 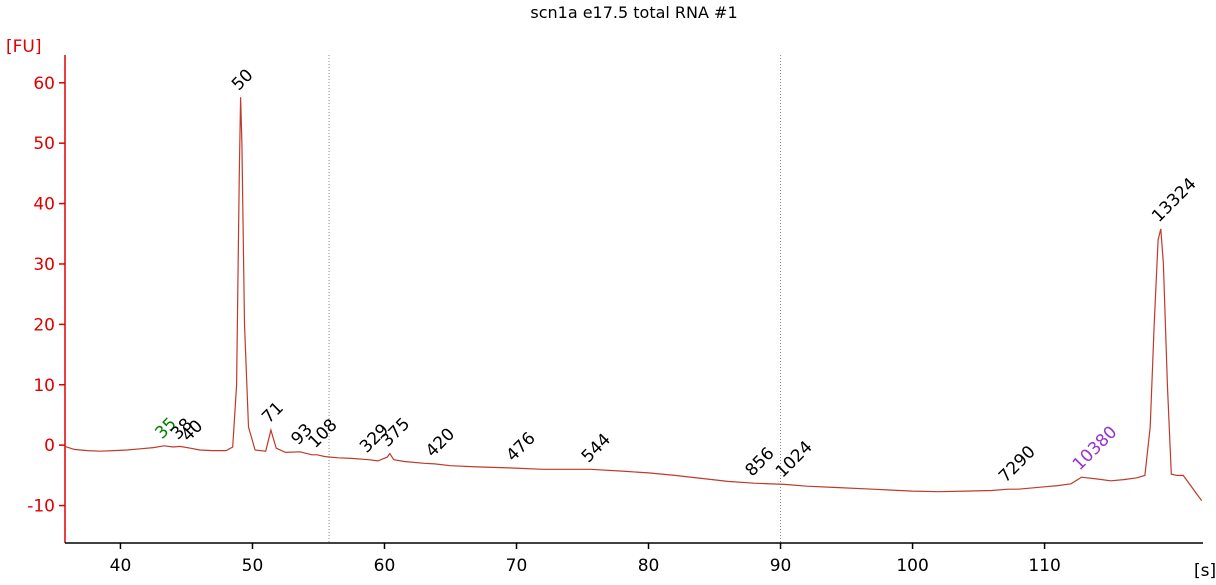 I want to click on y-tick-label: 60, so click(x=44, y=84).